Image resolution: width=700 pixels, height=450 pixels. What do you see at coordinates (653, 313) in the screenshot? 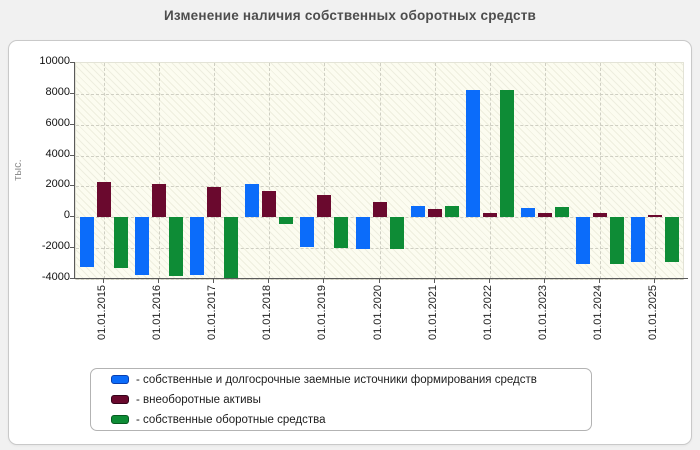
I see `x-tick-label: 01.01.2025` at bounding box center [653, 313].